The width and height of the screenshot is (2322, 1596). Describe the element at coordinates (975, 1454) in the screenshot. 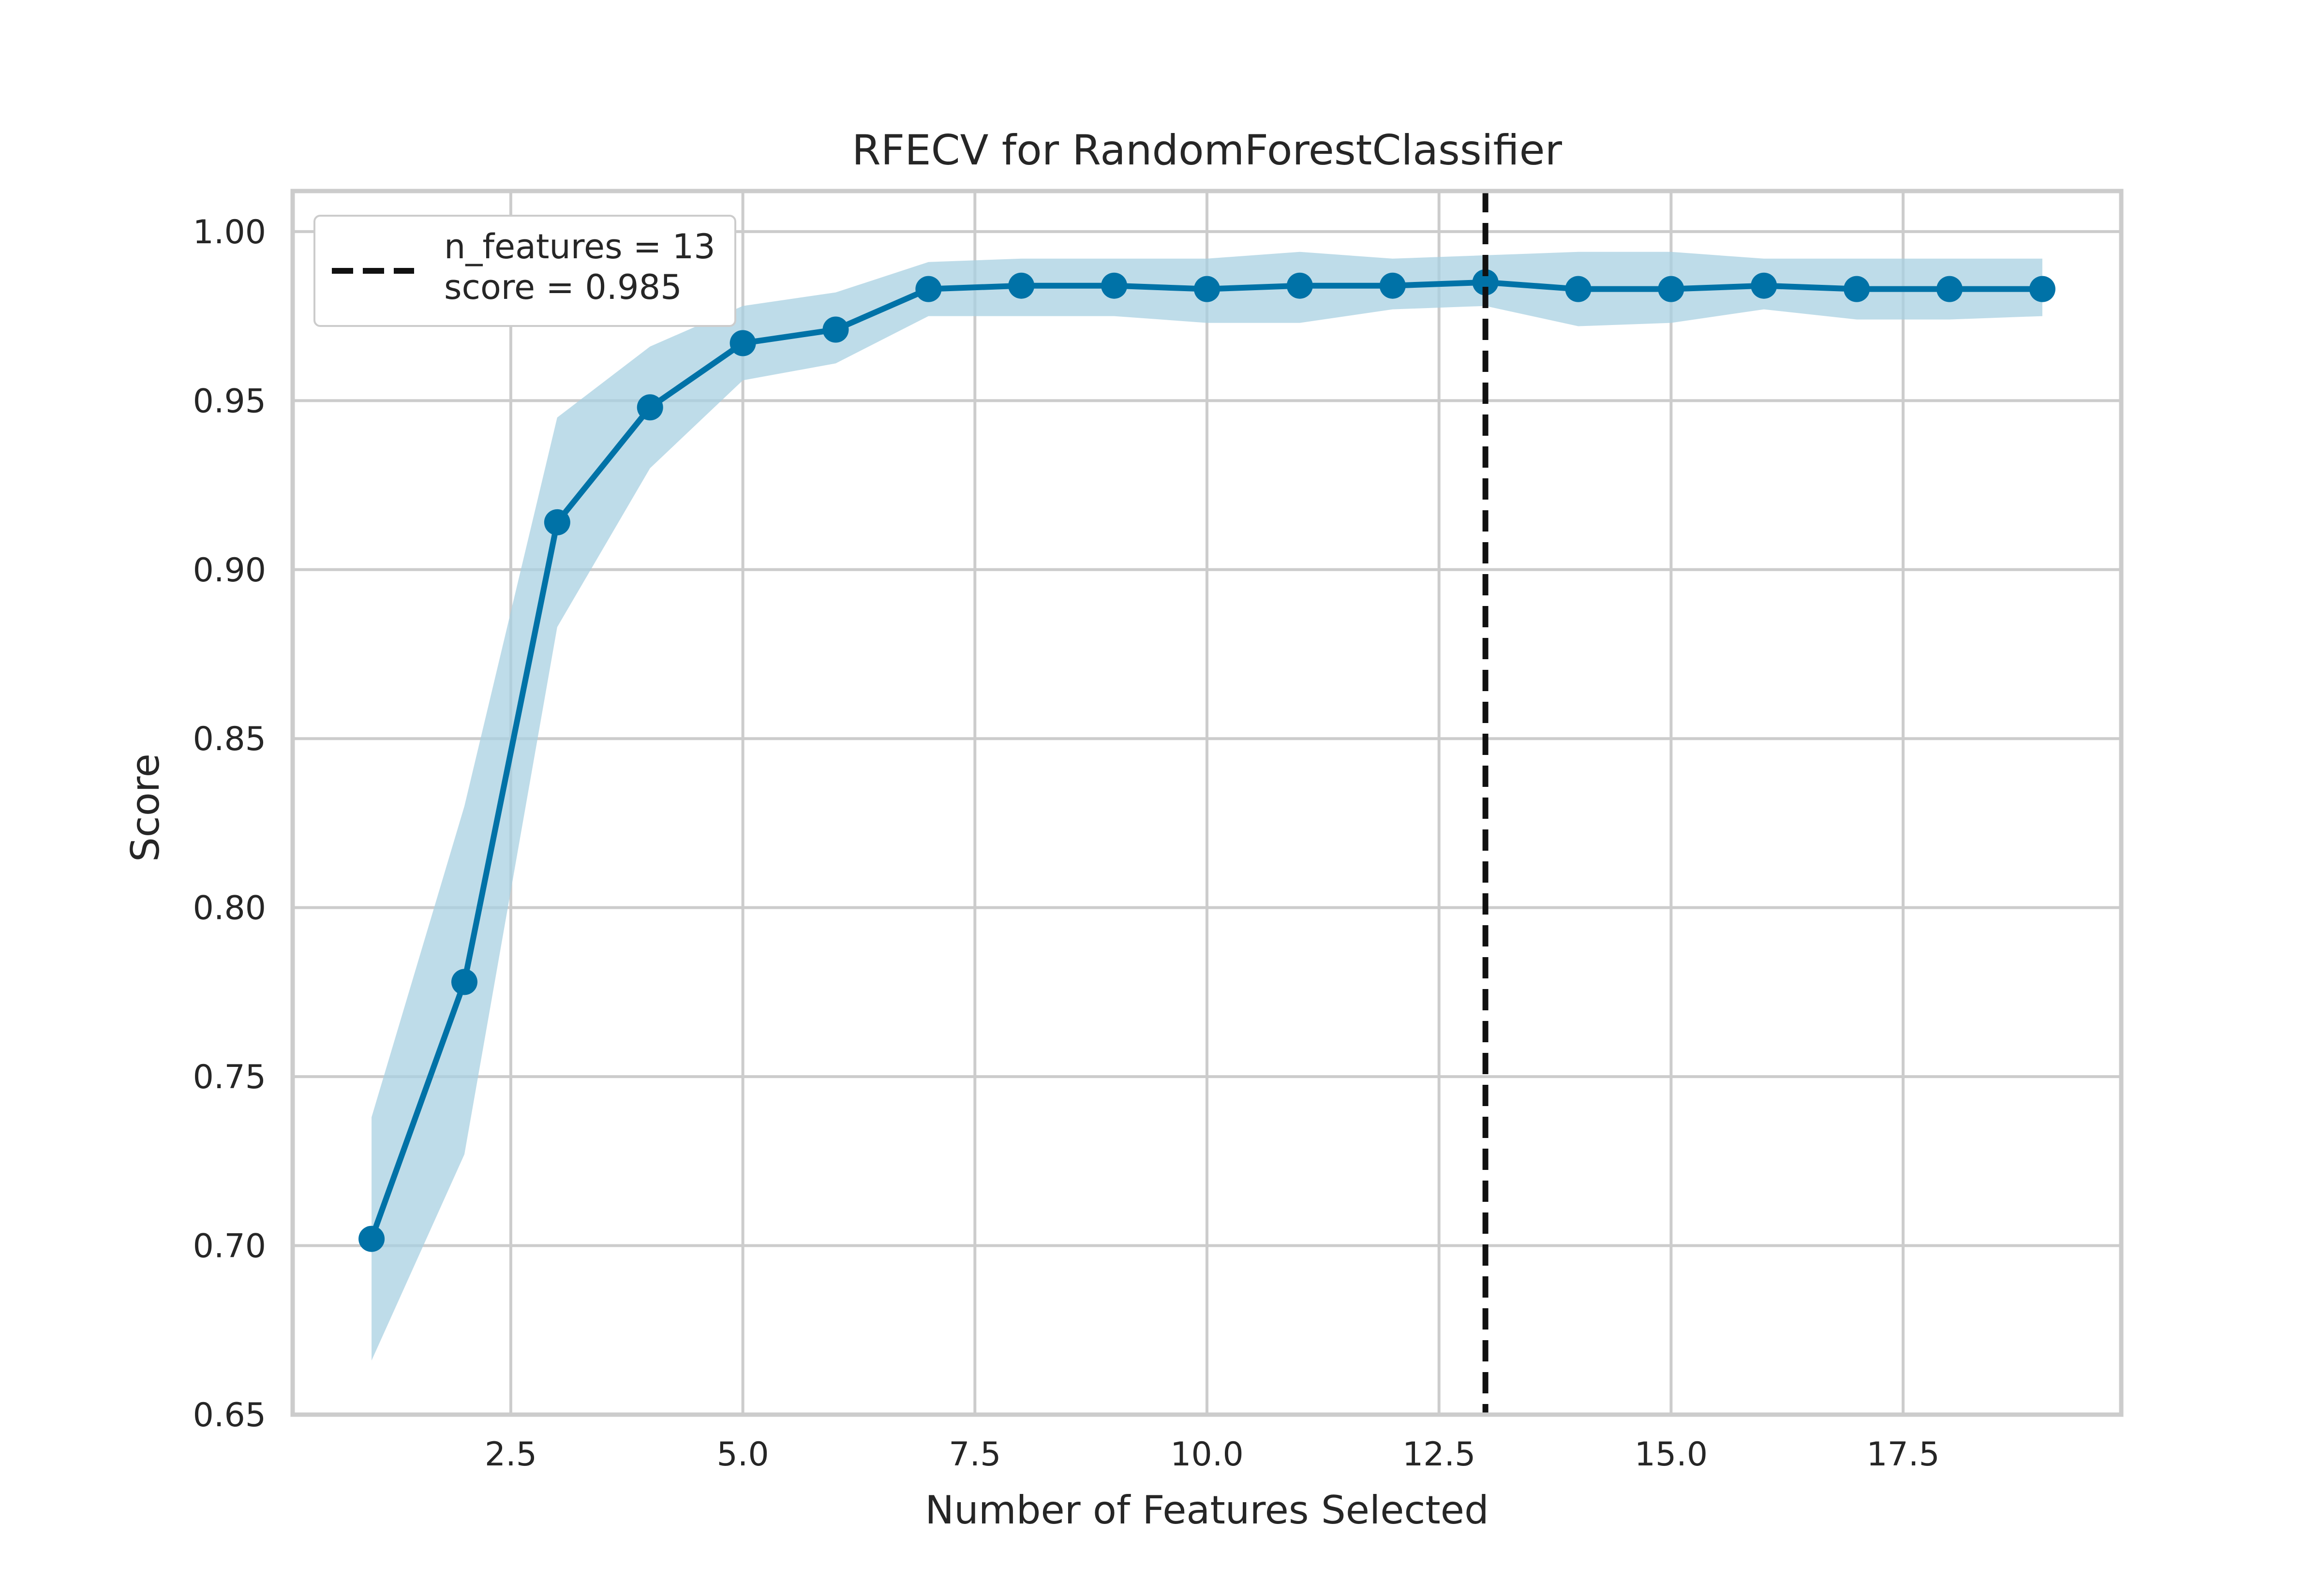

I see `x-tick-label: 7.5` at that location.